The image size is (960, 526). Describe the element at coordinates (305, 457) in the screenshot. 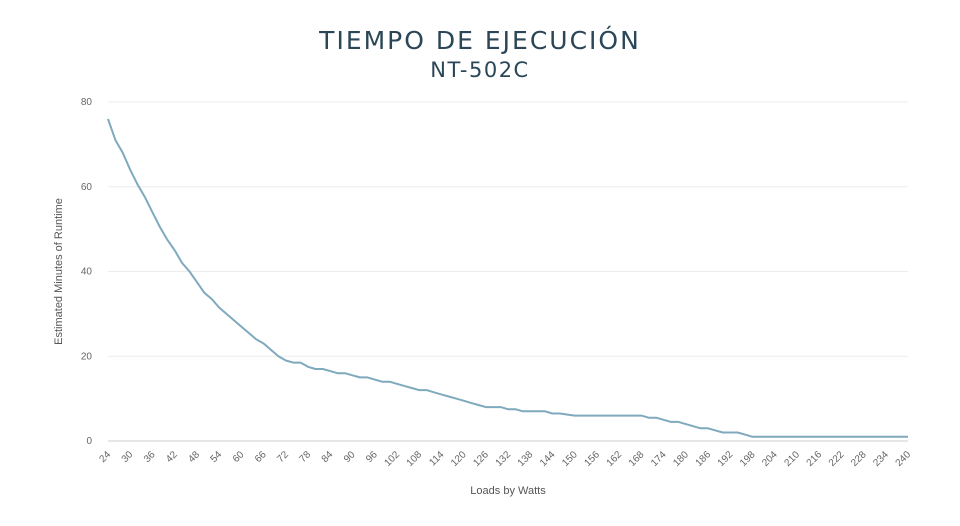

I see `x-tick-label: 78` at that location.